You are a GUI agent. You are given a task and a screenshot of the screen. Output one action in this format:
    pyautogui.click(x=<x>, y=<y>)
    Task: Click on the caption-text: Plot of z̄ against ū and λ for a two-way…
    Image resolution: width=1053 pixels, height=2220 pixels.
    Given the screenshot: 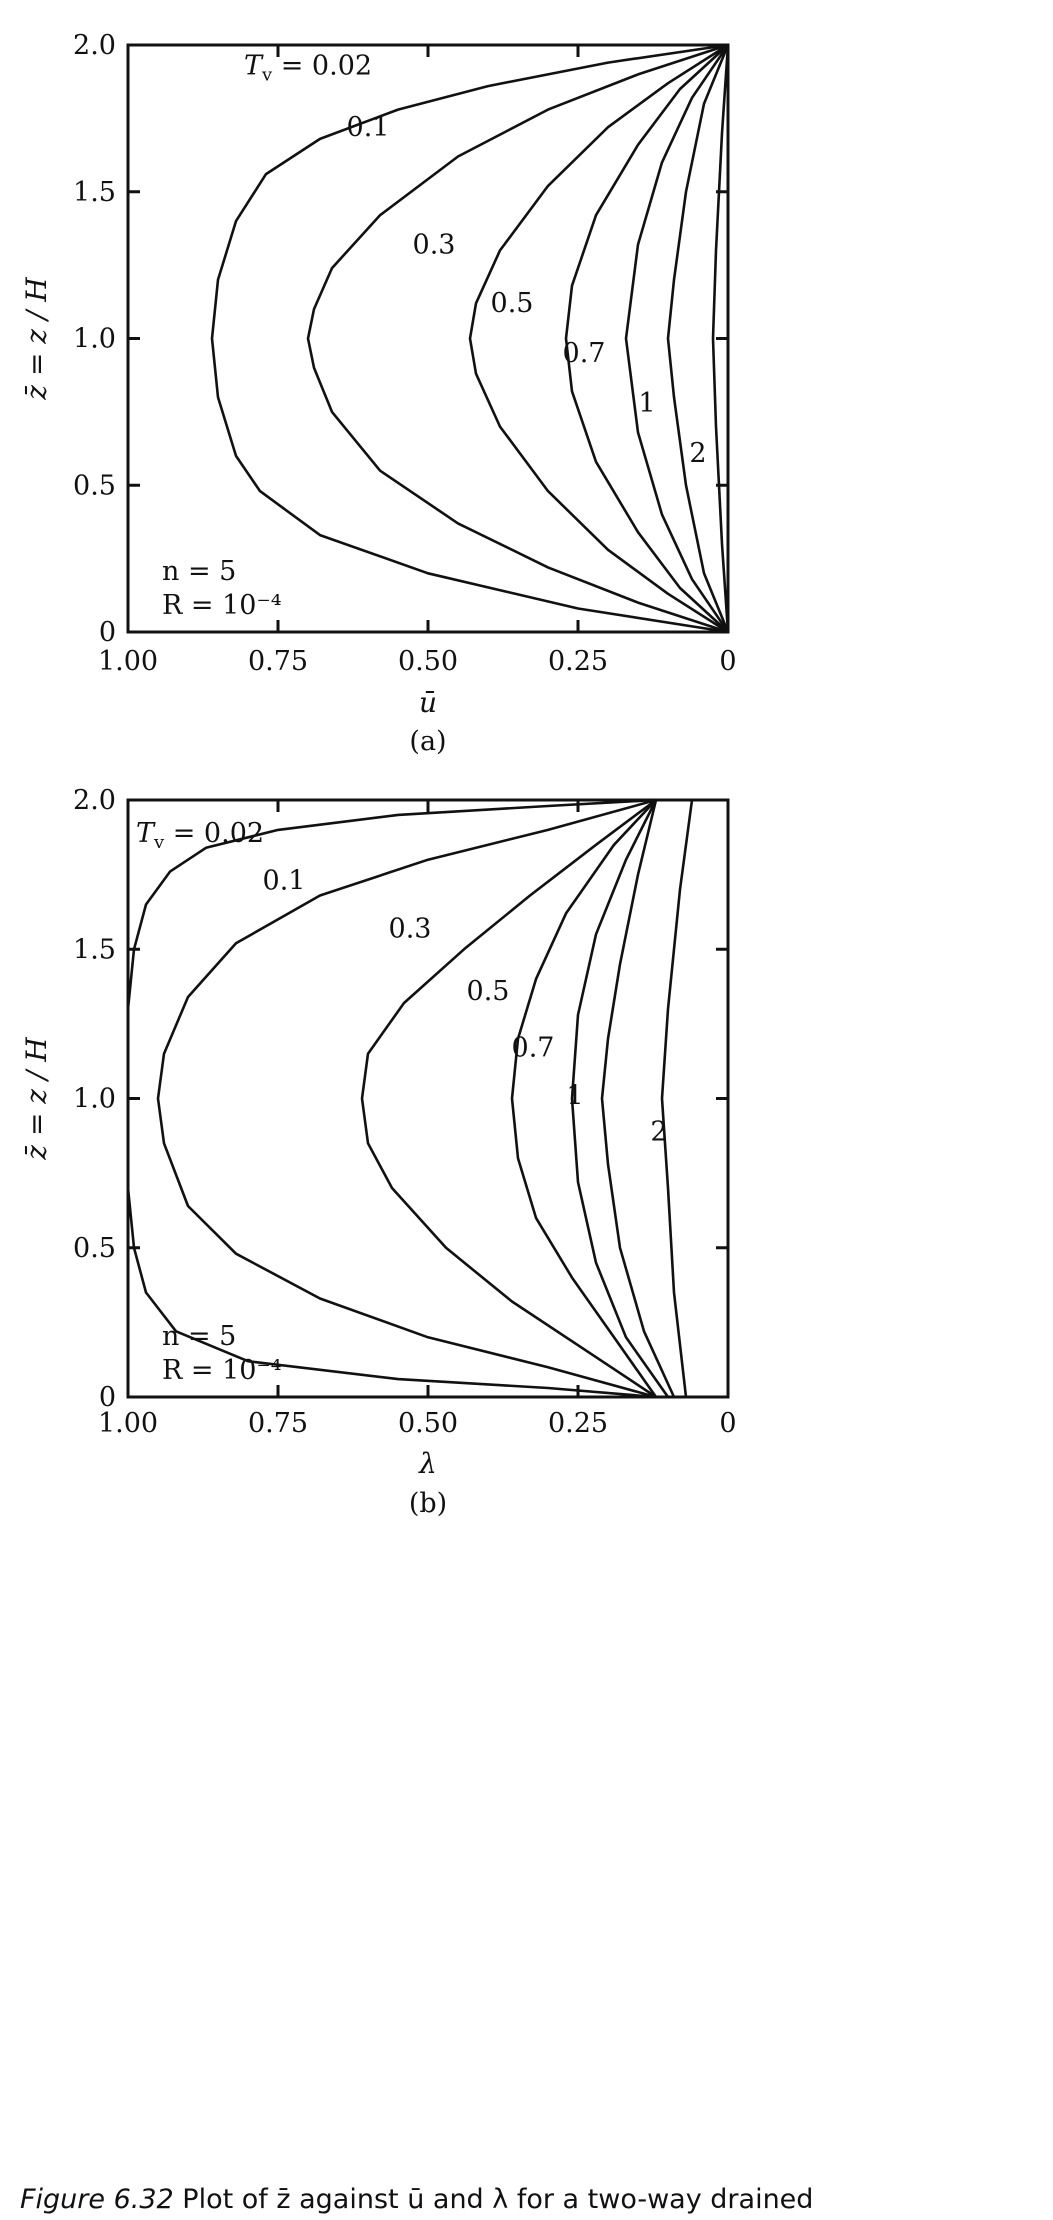 What is the action you would take?
    pyautogui.click(x=494, y=2199)
    